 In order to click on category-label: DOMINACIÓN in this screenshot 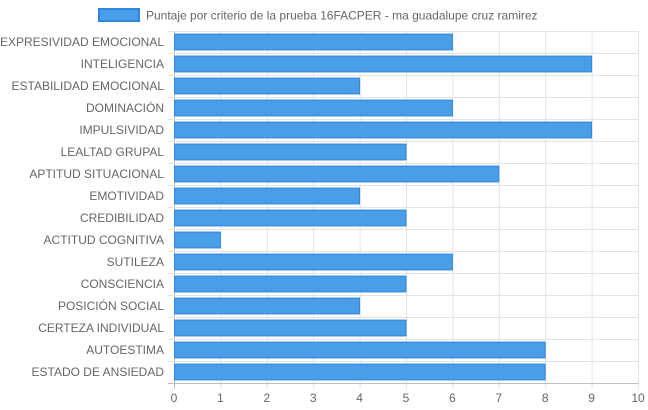, I will do `click(125, 107)`.